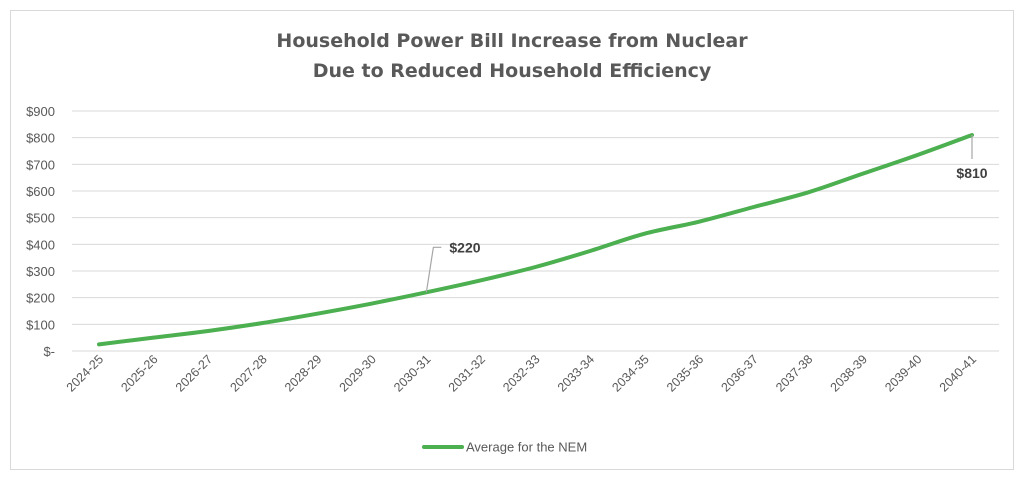 The image size is (1024, 478). What do you see at coordinates (464, 247) in the screenshot?
I see `data-label: $220` at bounding box center [464, 247].